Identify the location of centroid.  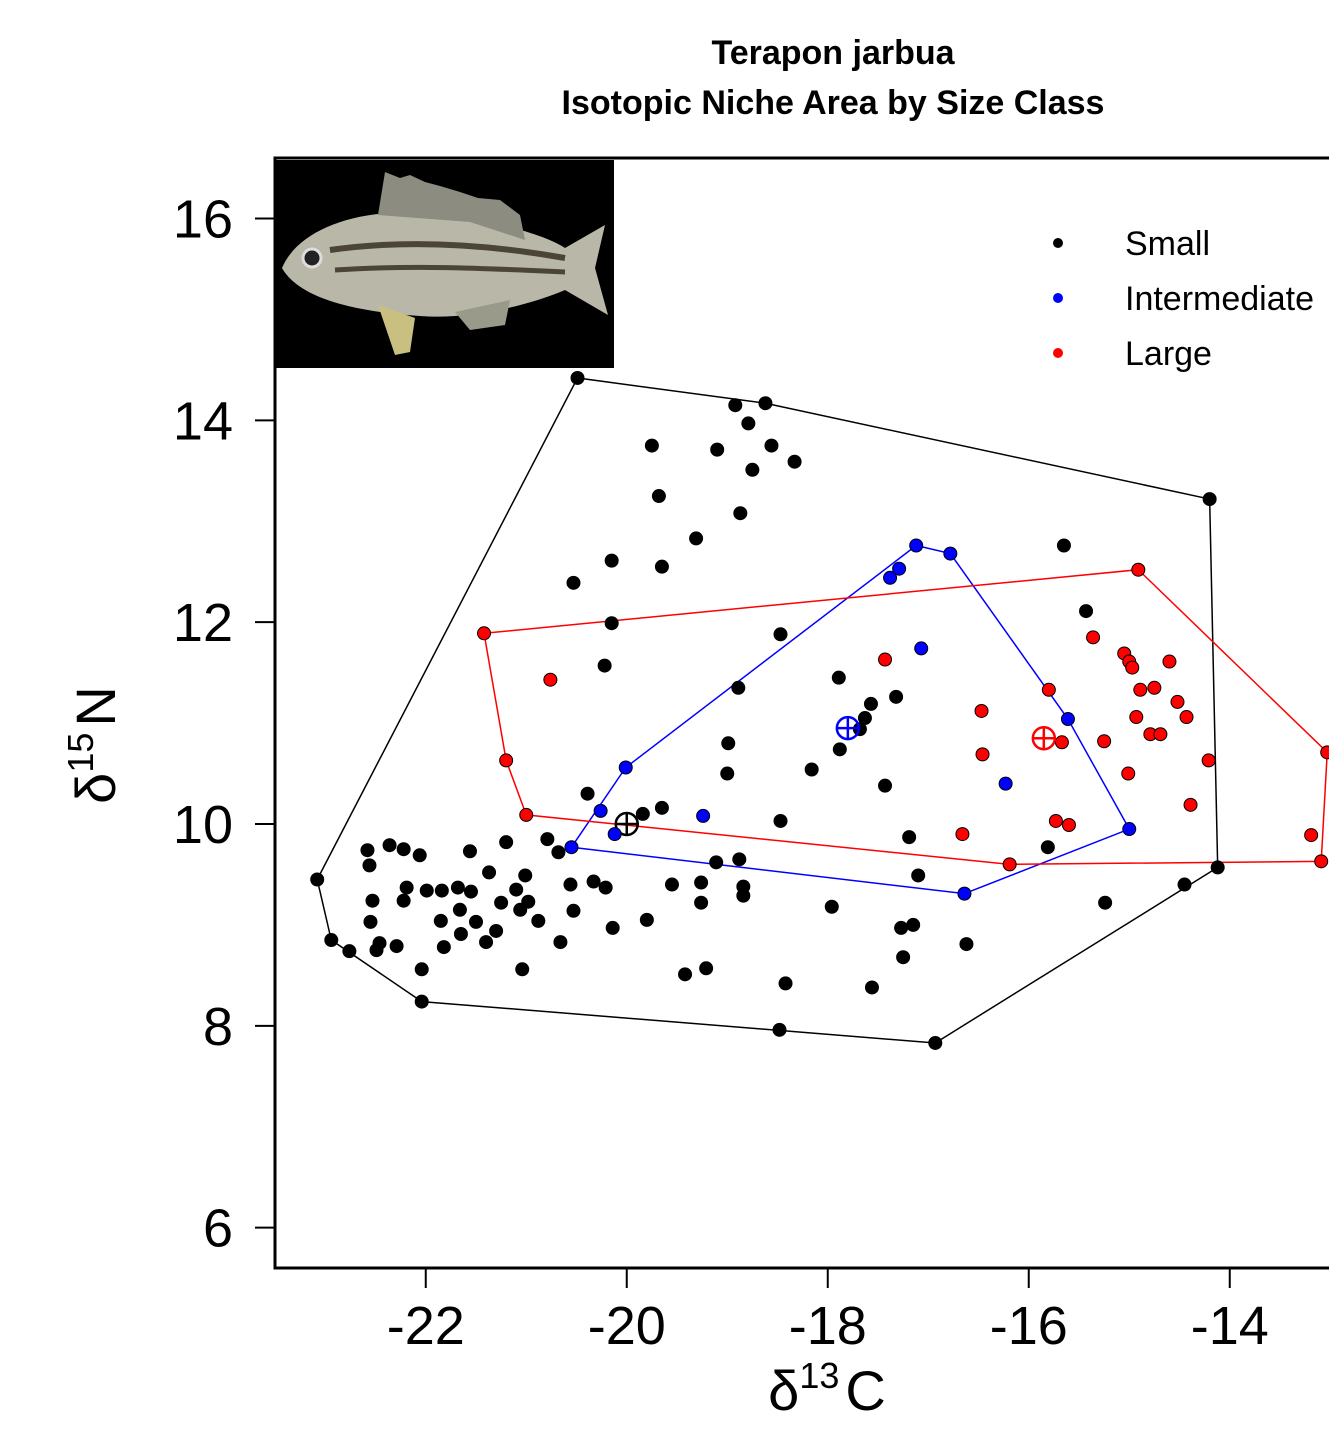
(1044, 738).